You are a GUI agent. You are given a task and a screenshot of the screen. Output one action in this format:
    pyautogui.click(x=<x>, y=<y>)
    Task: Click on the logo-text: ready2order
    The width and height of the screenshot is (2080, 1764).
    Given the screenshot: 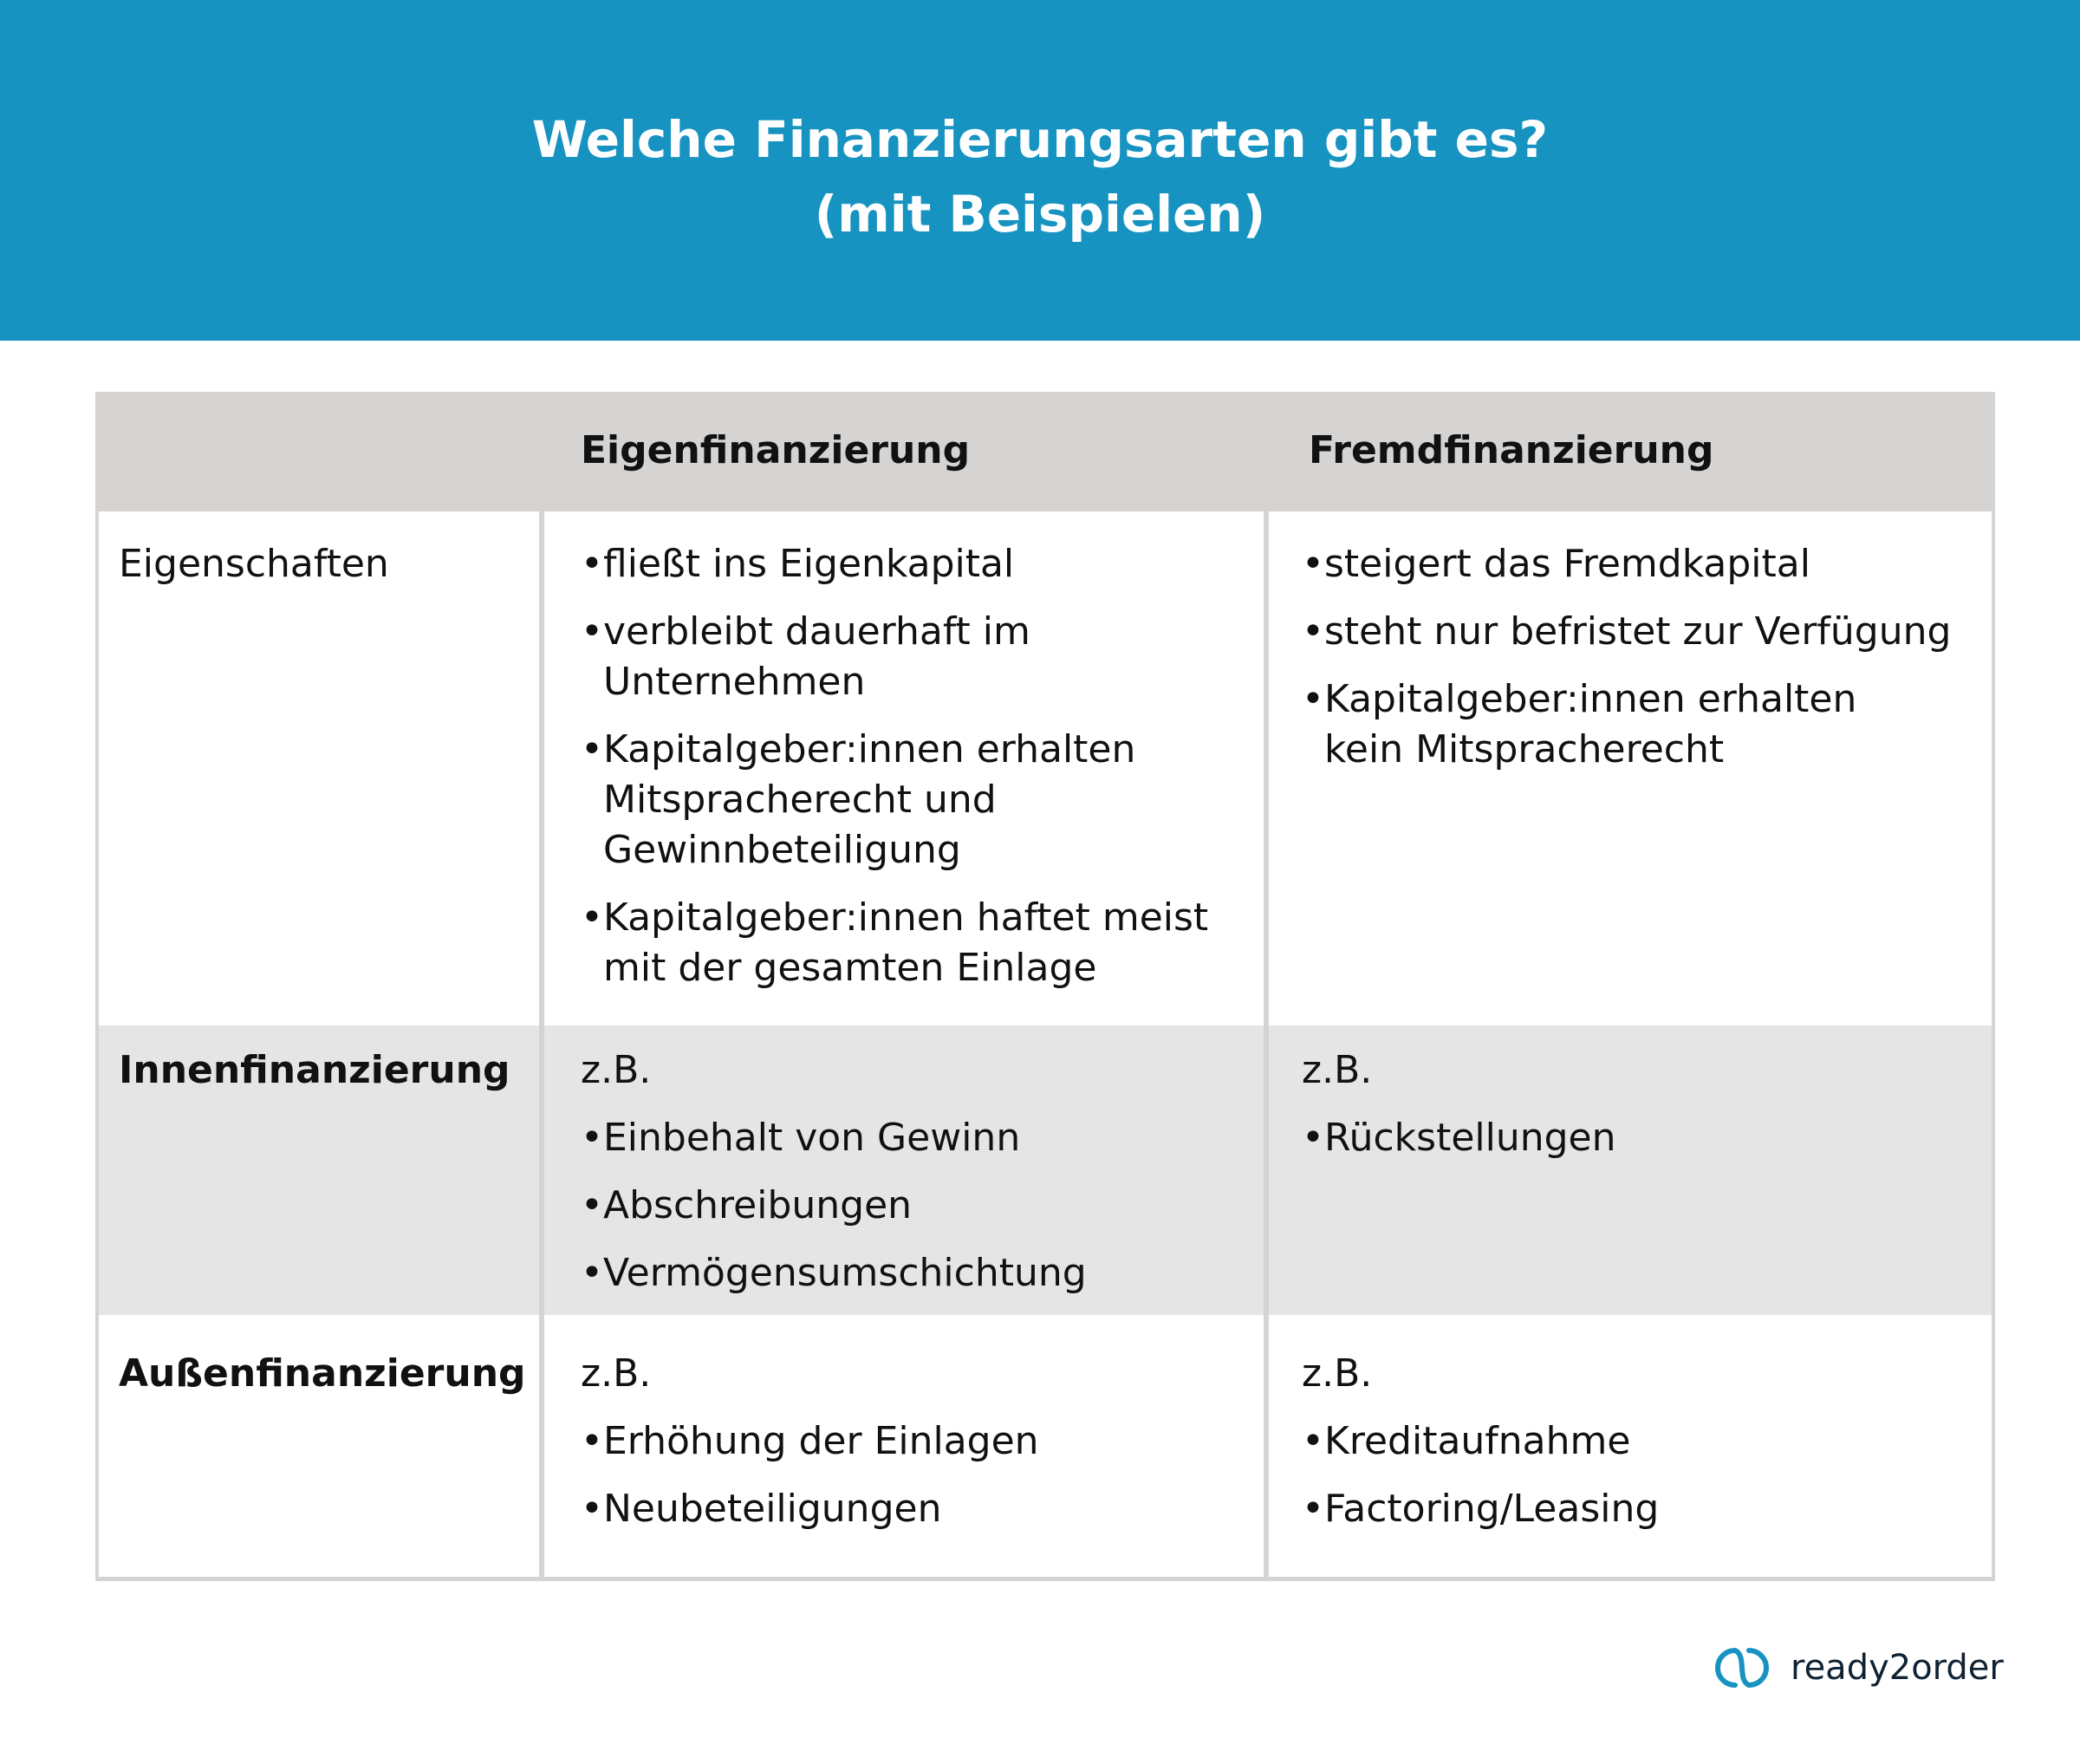 What is the action you would take?
    pyautogui.click(x=1897, y=1668)
    